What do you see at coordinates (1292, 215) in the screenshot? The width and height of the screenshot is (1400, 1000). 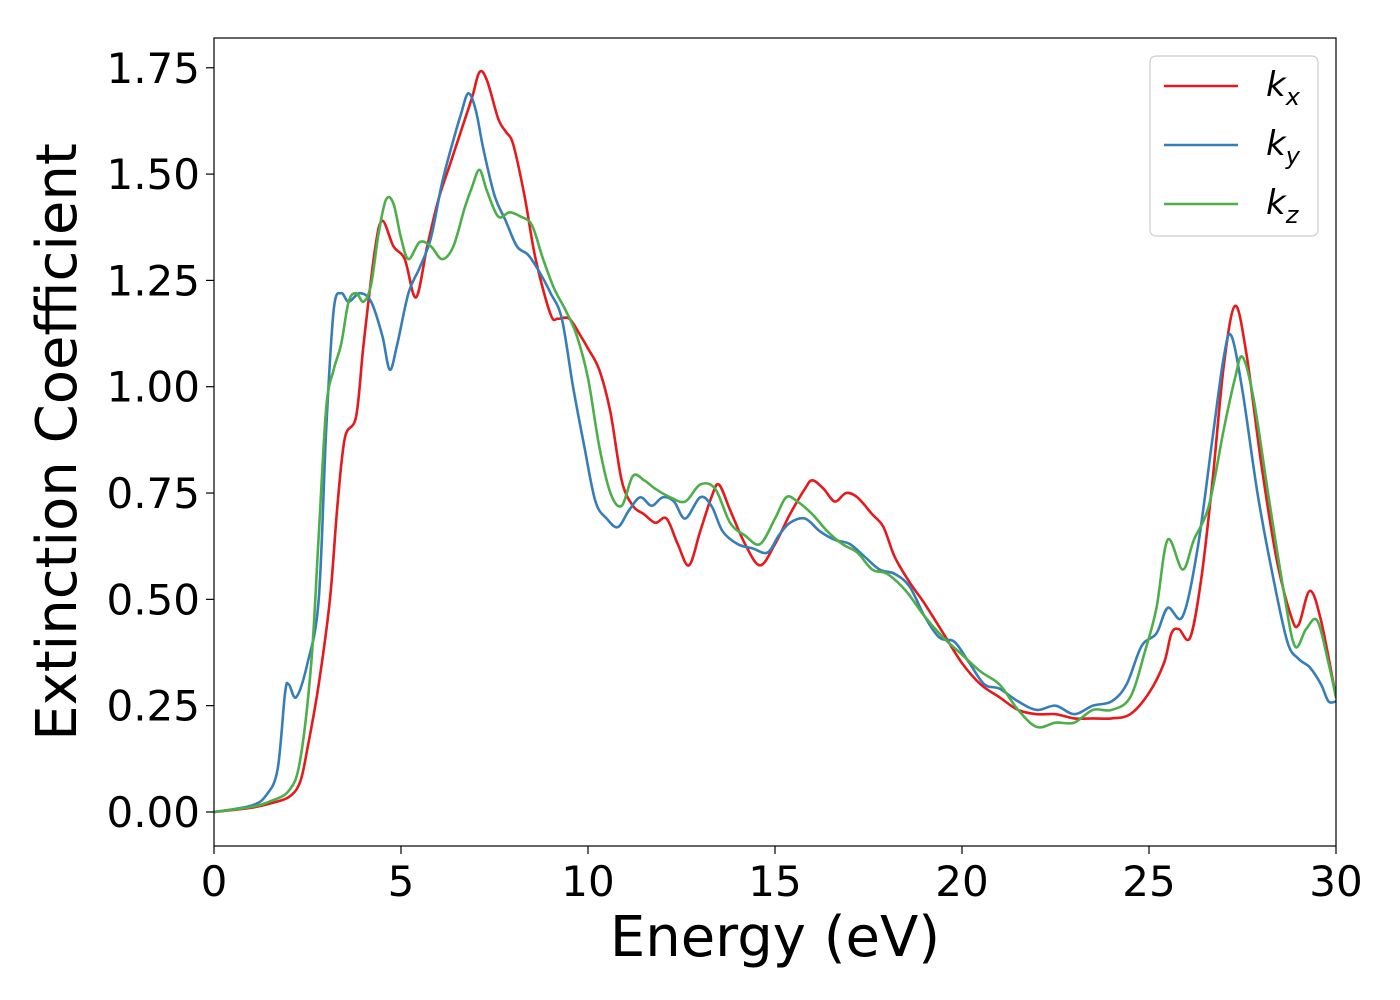 I see `legend-label-subscript: z` at bounding box center [1292, 215].